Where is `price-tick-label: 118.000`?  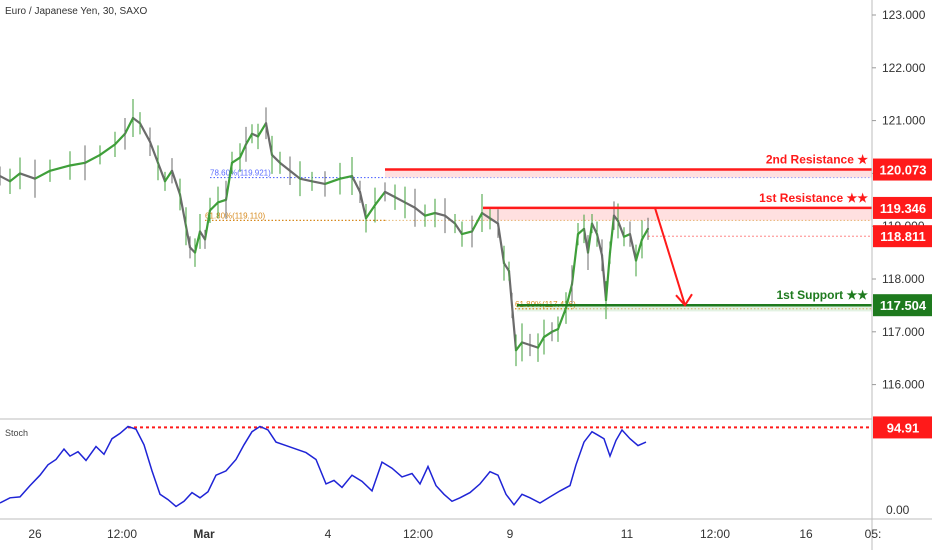
price-tick-label: 118.000 is located at coordinates (903, 279).